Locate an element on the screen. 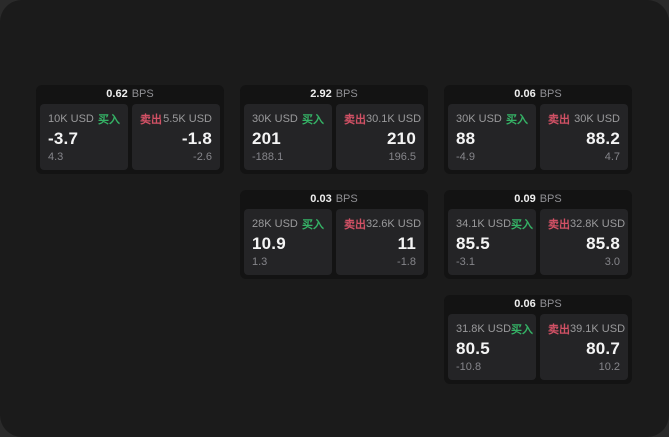 Image resolution: width=669 pixels, height=437 pixels. buy-quote-panel: 31.8K USD 买入 80.5 -10.8 is located at coordinates (492, 347).